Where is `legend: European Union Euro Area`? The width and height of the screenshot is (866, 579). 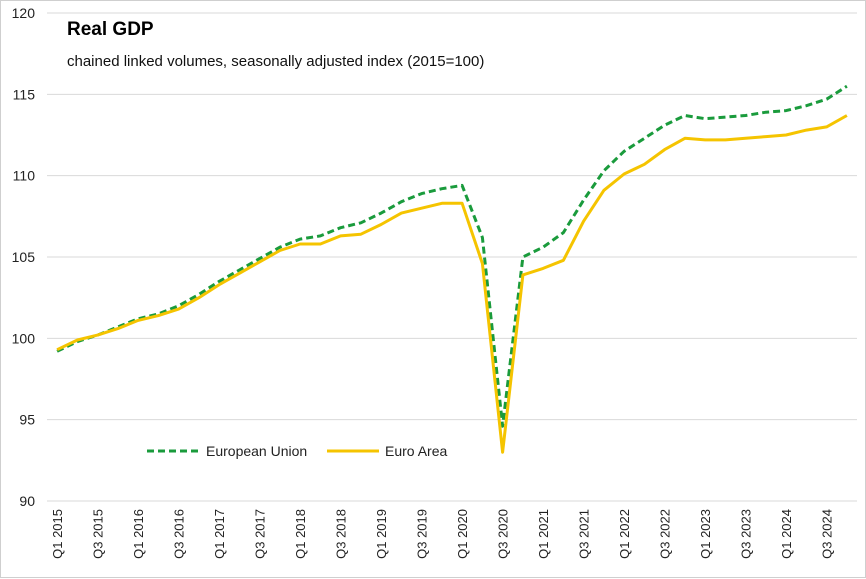 legend: European Union Euro Area is located at coordinates (297, 451).